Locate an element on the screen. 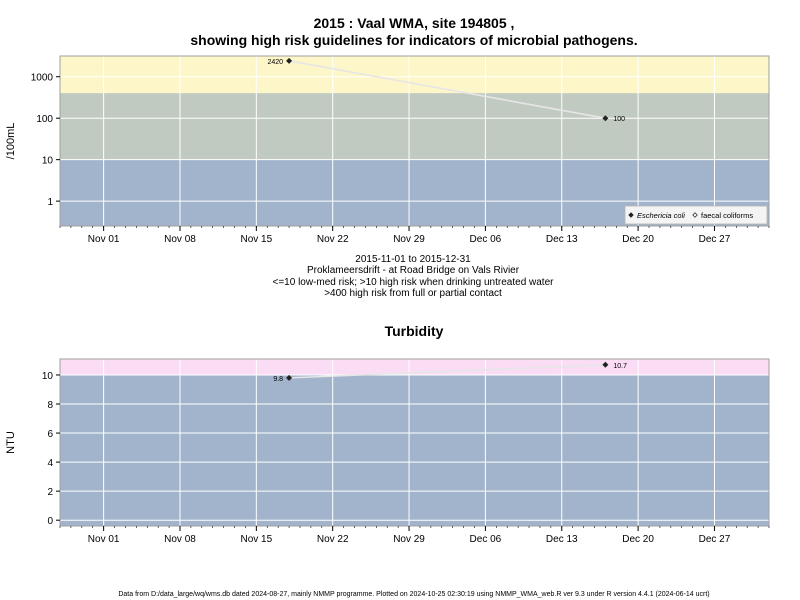  ecoli-y-tick-label: 100 is located at coordinates (44, 119).